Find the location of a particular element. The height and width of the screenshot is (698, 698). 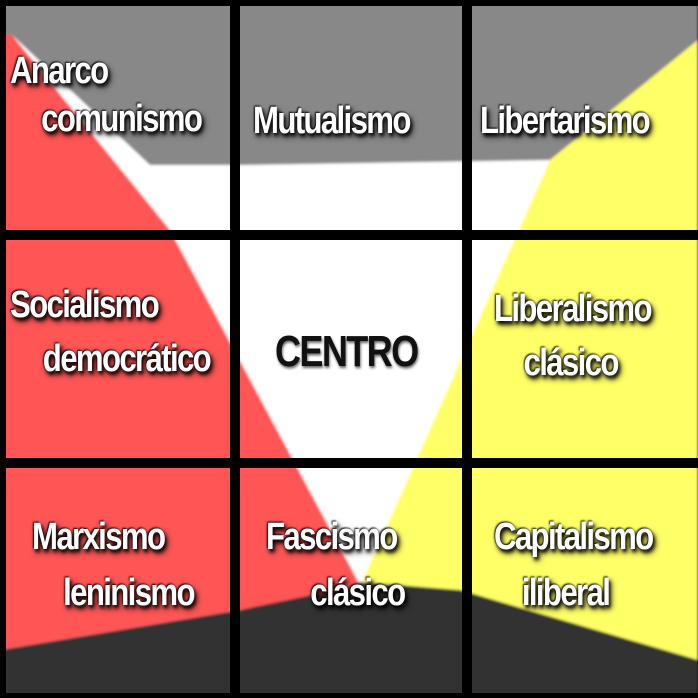

cell-mutualismo: Mutualismo is located at coordinates (332, 121).